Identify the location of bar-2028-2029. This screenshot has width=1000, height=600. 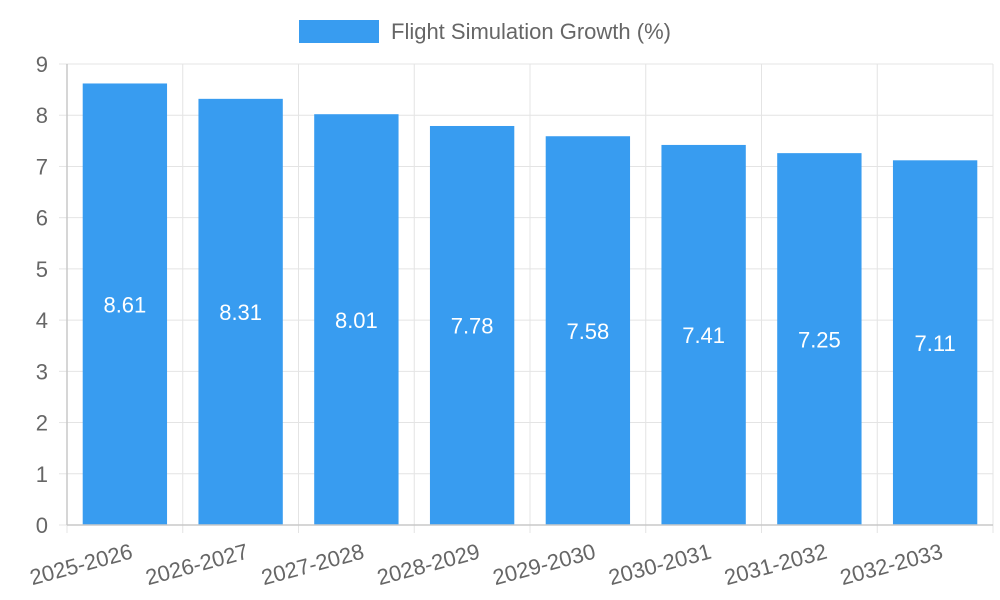
(472, 325).